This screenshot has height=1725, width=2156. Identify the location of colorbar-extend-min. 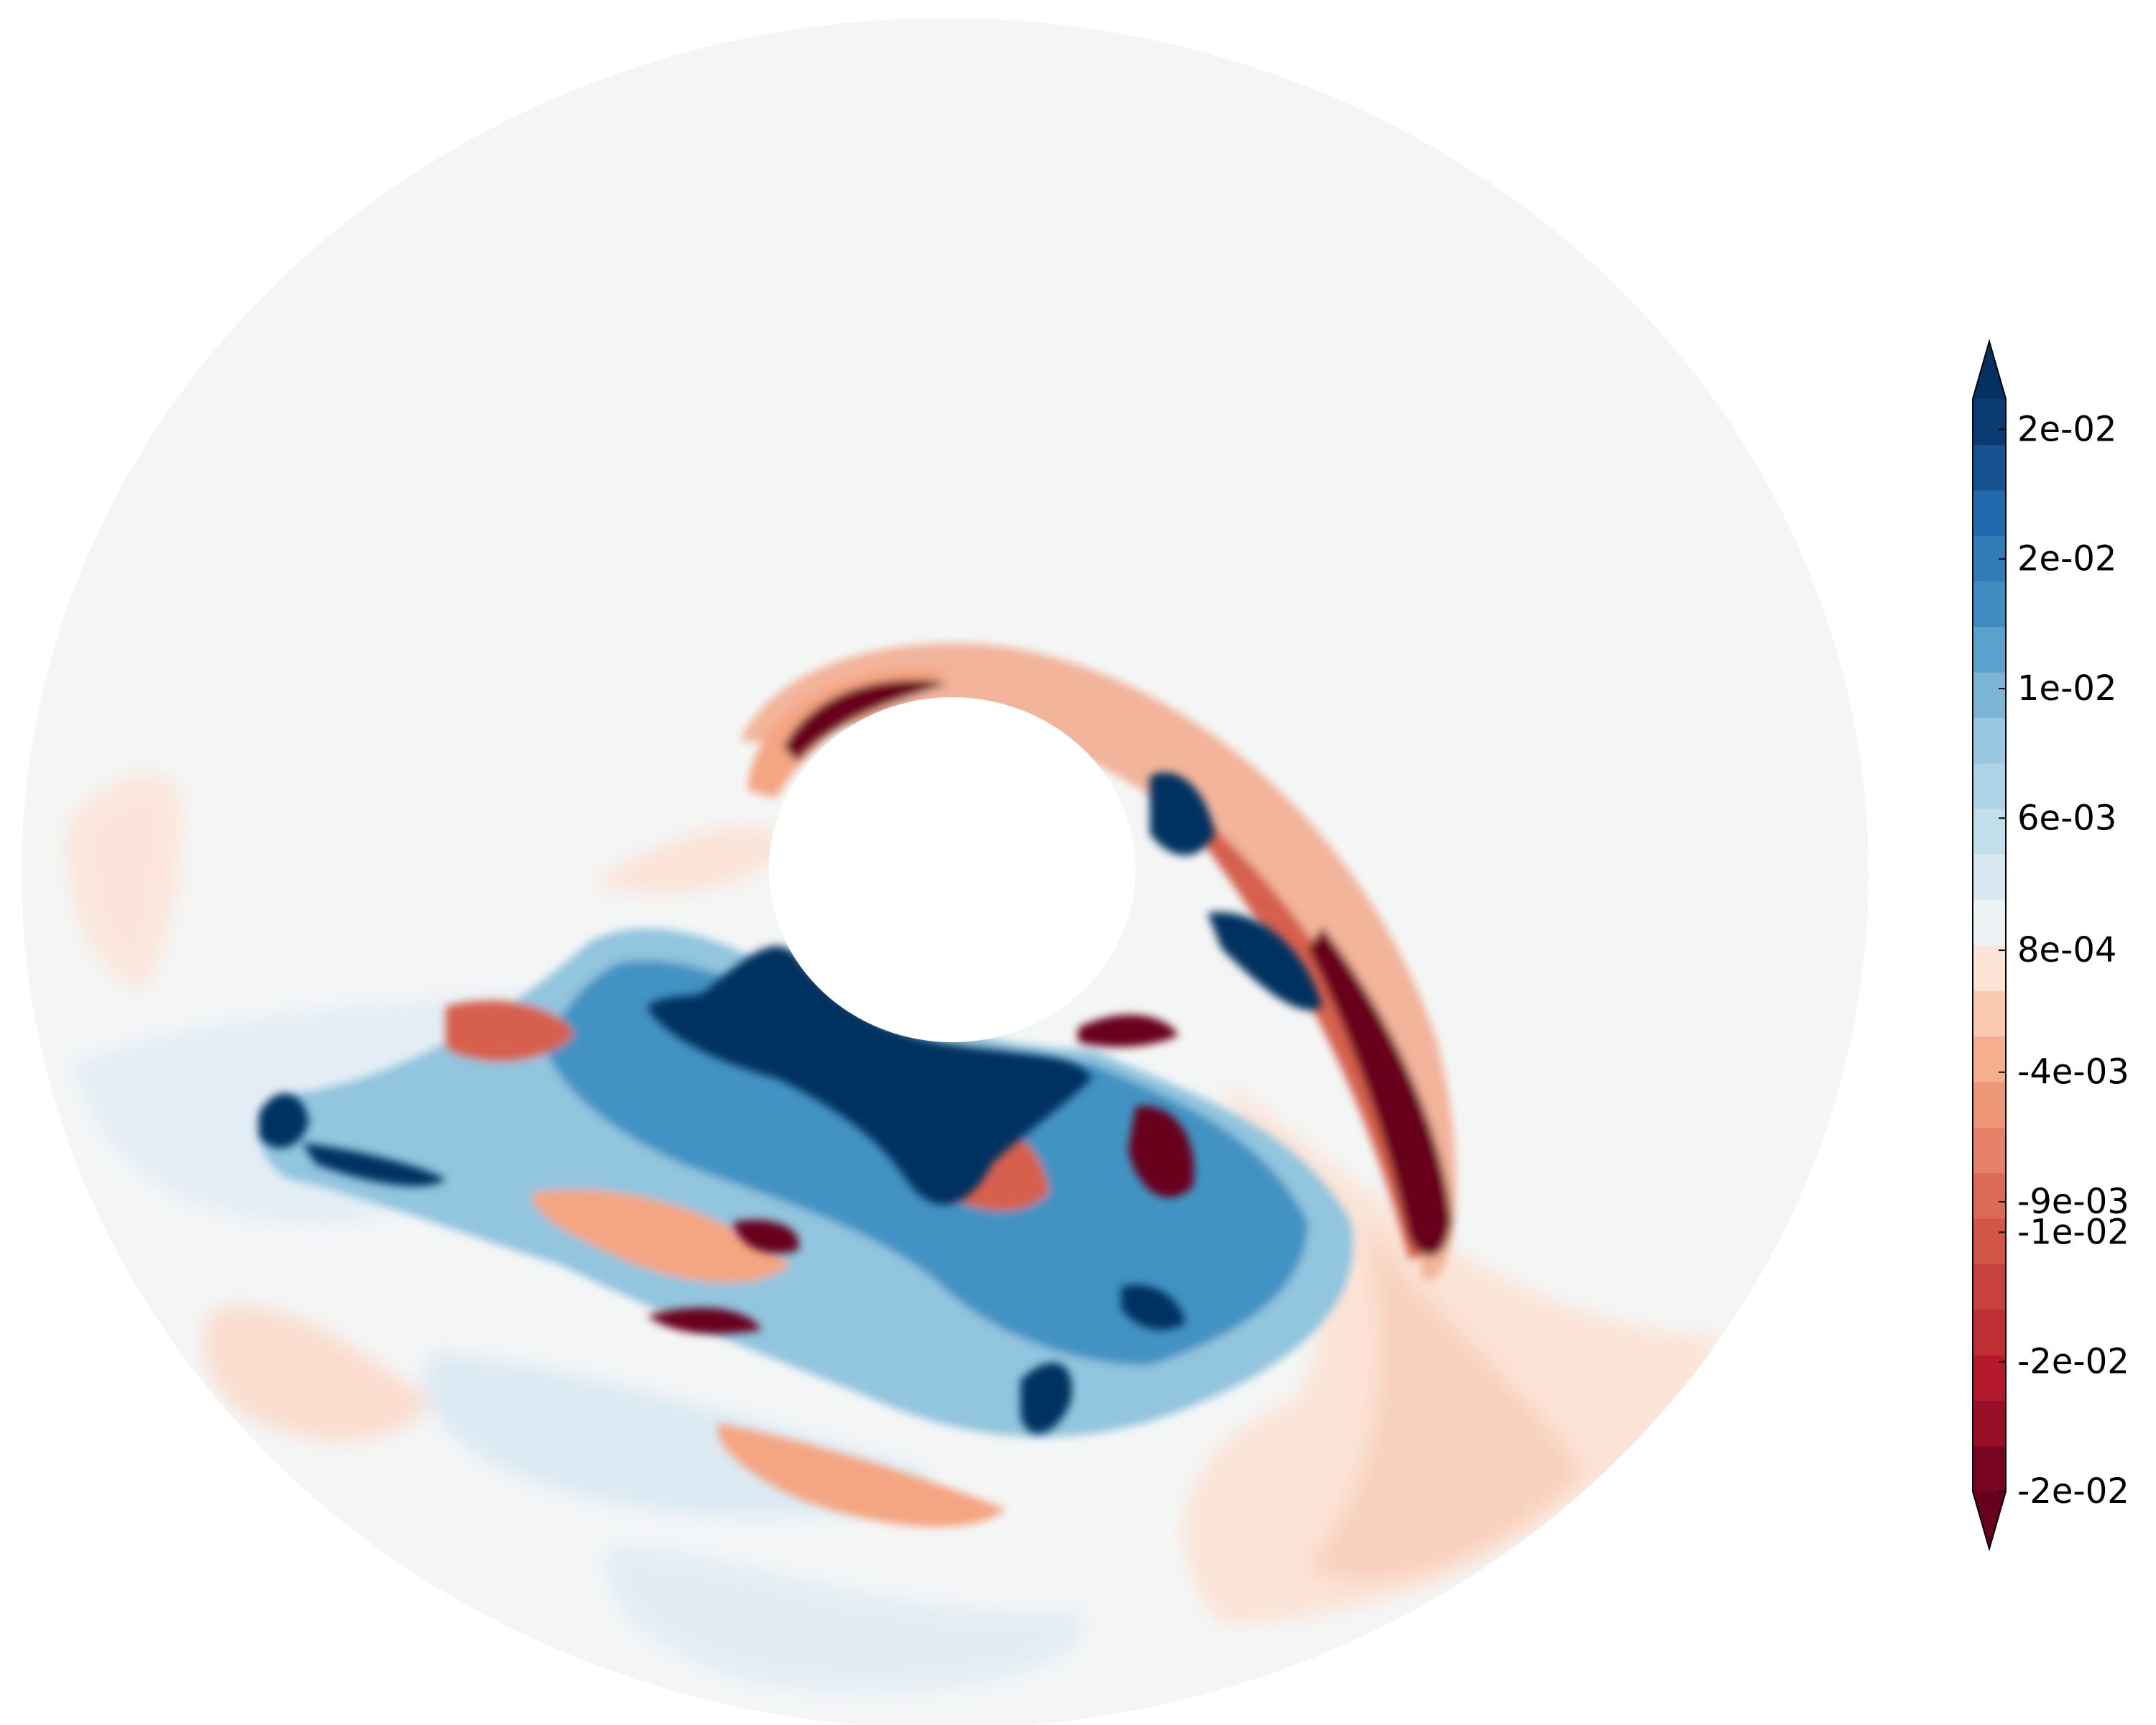
(1990, 1520).